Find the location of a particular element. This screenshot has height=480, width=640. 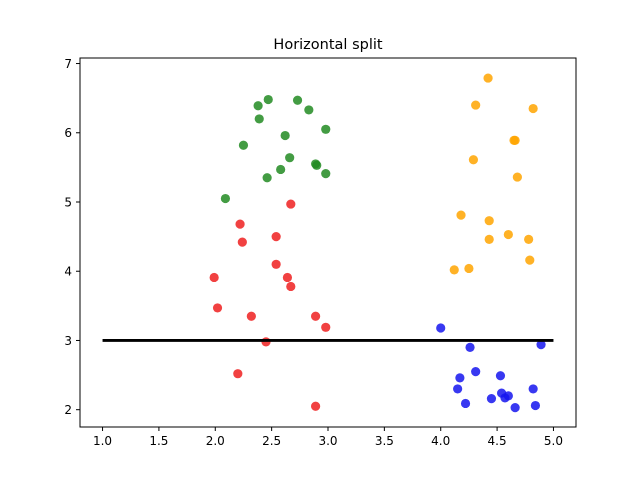

x-tick-label: 3.0 is located at coordinates (327, 441).